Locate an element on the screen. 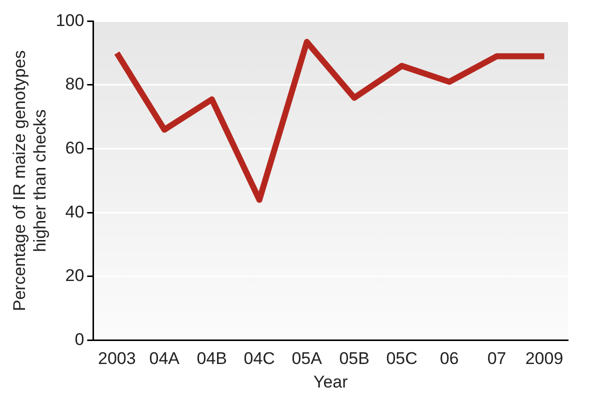 The width and height of the screenshot is (590, 401). x-tick-label: 07 is located at coordinates (496, 358).